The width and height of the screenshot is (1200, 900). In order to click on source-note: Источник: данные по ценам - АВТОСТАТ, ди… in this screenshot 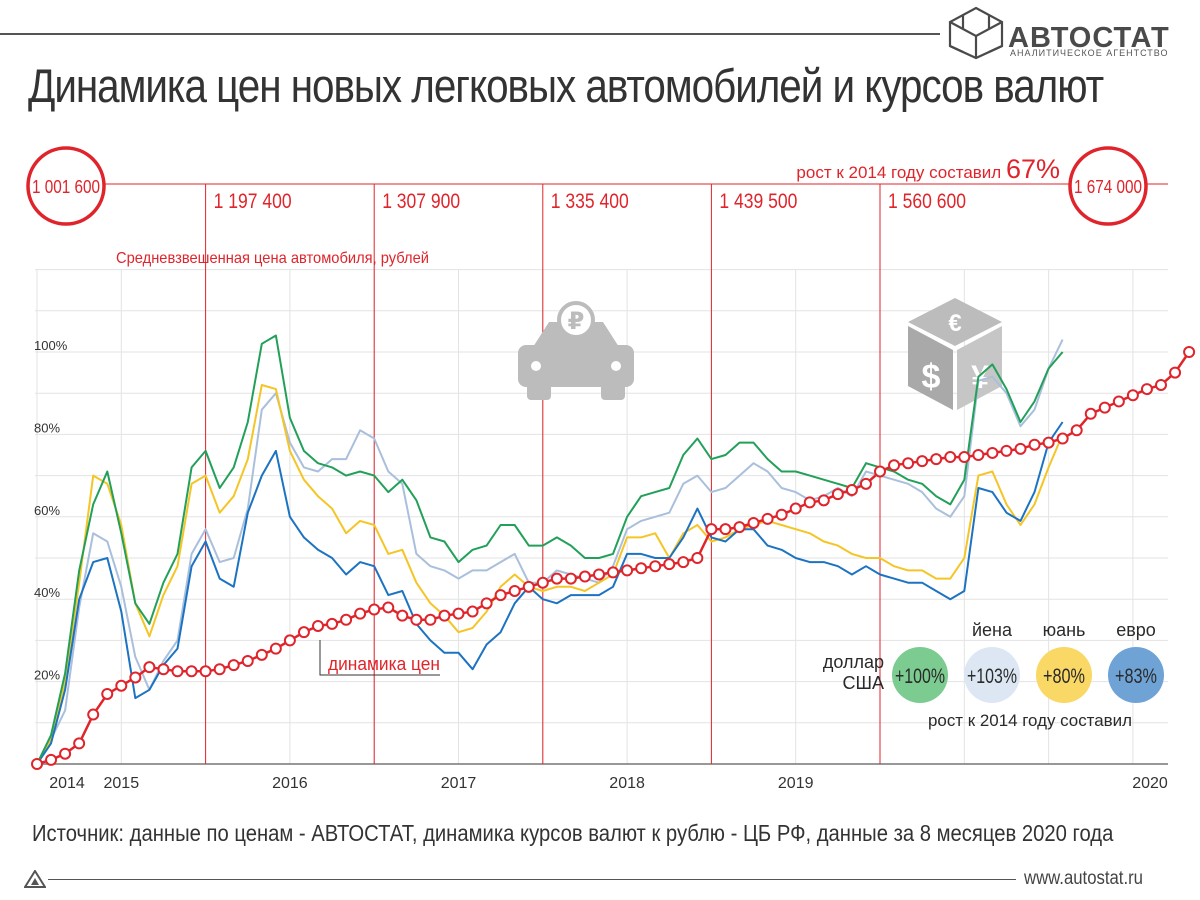, I will do `click(573, 833)`.